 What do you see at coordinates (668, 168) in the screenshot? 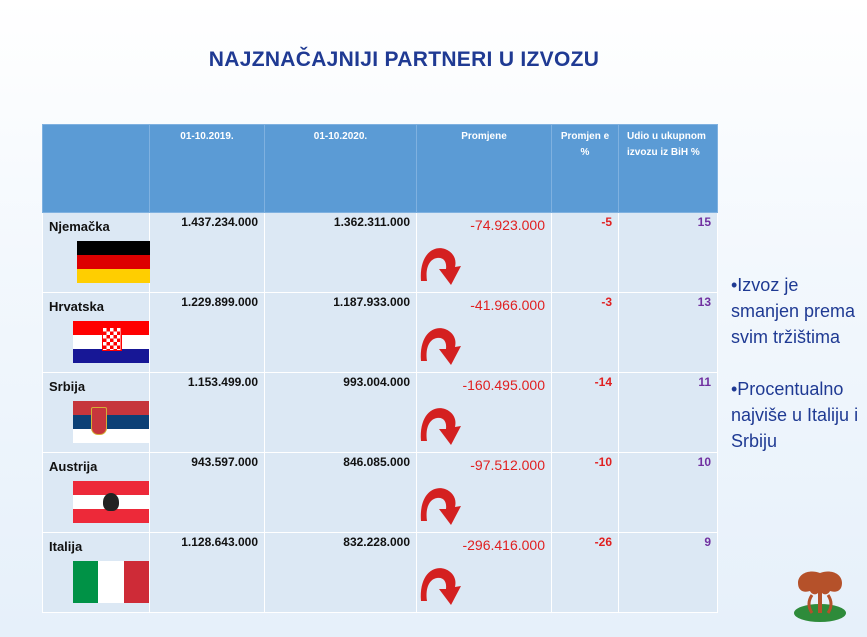
I see `header-share: Udio u ukupnom izvozu iz BiH %` at bounding box center [668, 168].